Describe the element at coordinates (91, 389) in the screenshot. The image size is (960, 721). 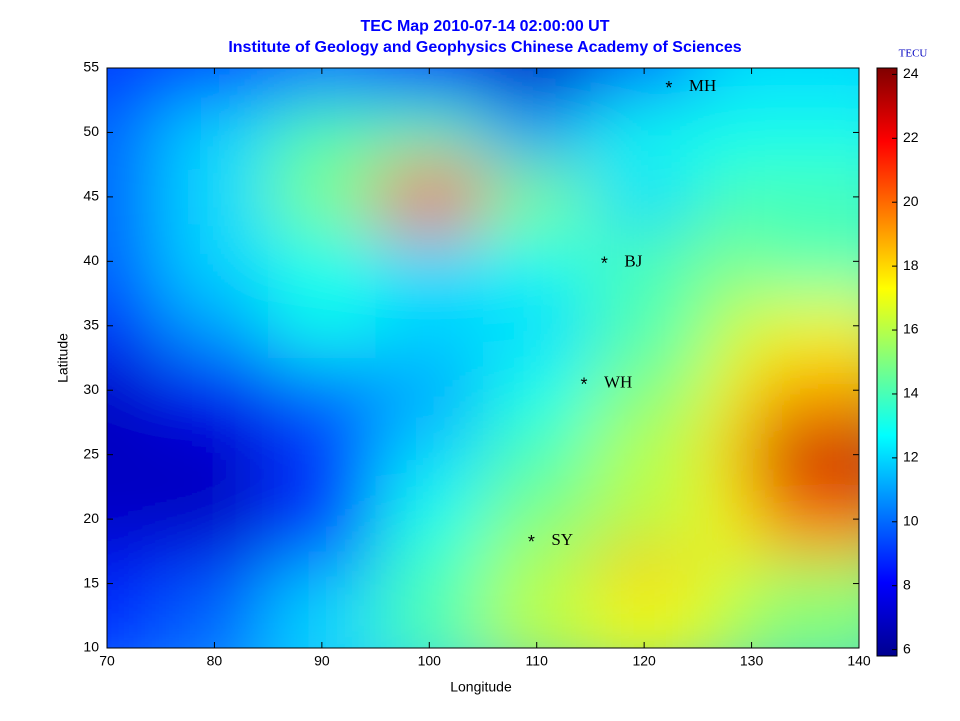
I see `y-tick-label: 30` at that location.